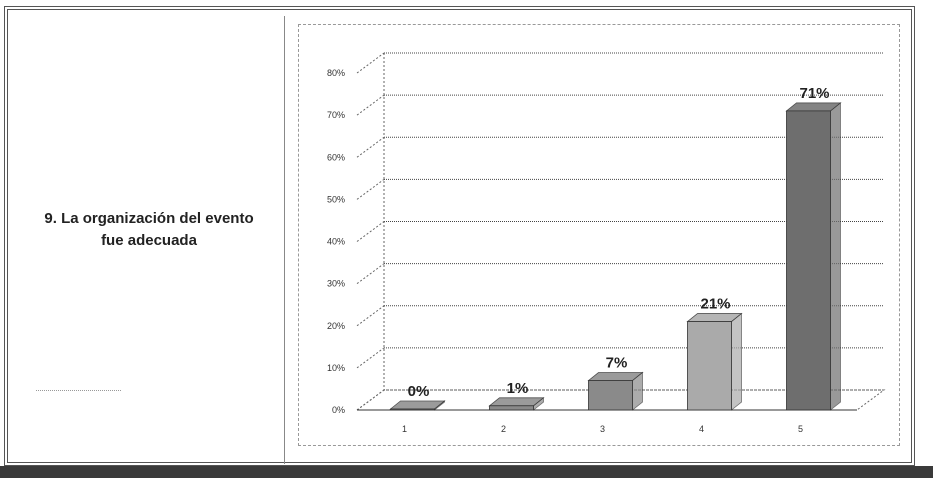  I want to click on y-tick-label: 20%, so click(336, 326).